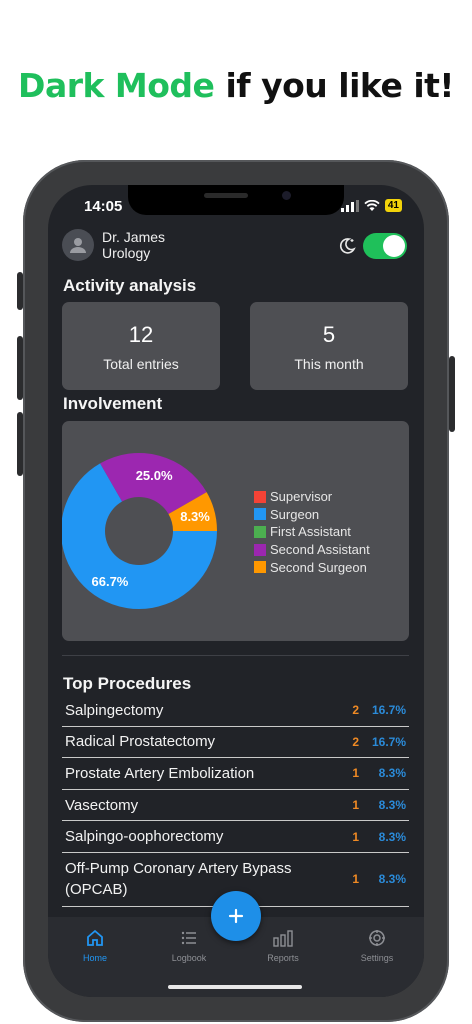 This screenshot has width=472, height=1024. What do you see at coordinates (189, 958) in the screenshot?
I see `tab-label: Logbook` at bounding box center [189, 958].